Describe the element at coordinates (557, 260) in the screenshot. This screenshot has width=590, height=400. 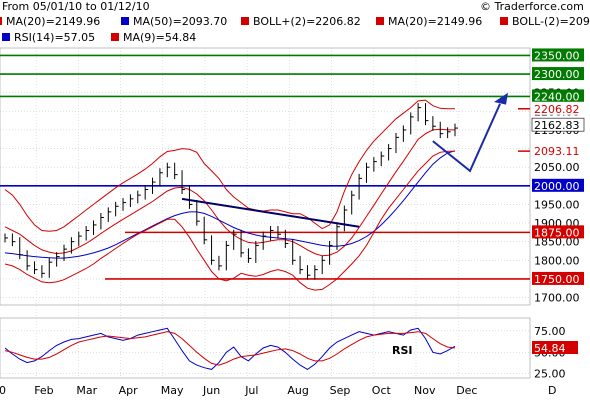
I see `price-tick-label: 1800.00` at that location.